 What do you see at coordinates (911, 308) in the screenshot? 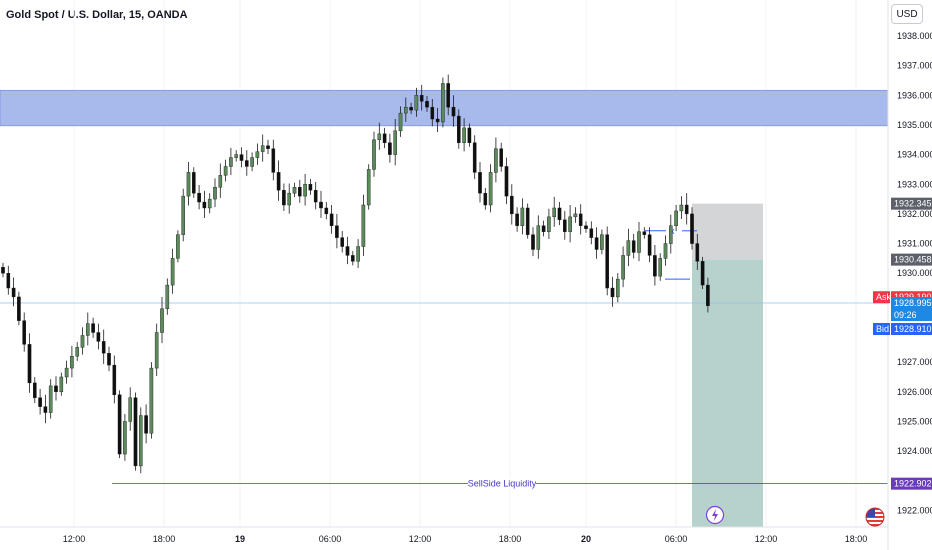
I see `last-price-label: 1928.995 09:26` at bounding box center [911, 308].